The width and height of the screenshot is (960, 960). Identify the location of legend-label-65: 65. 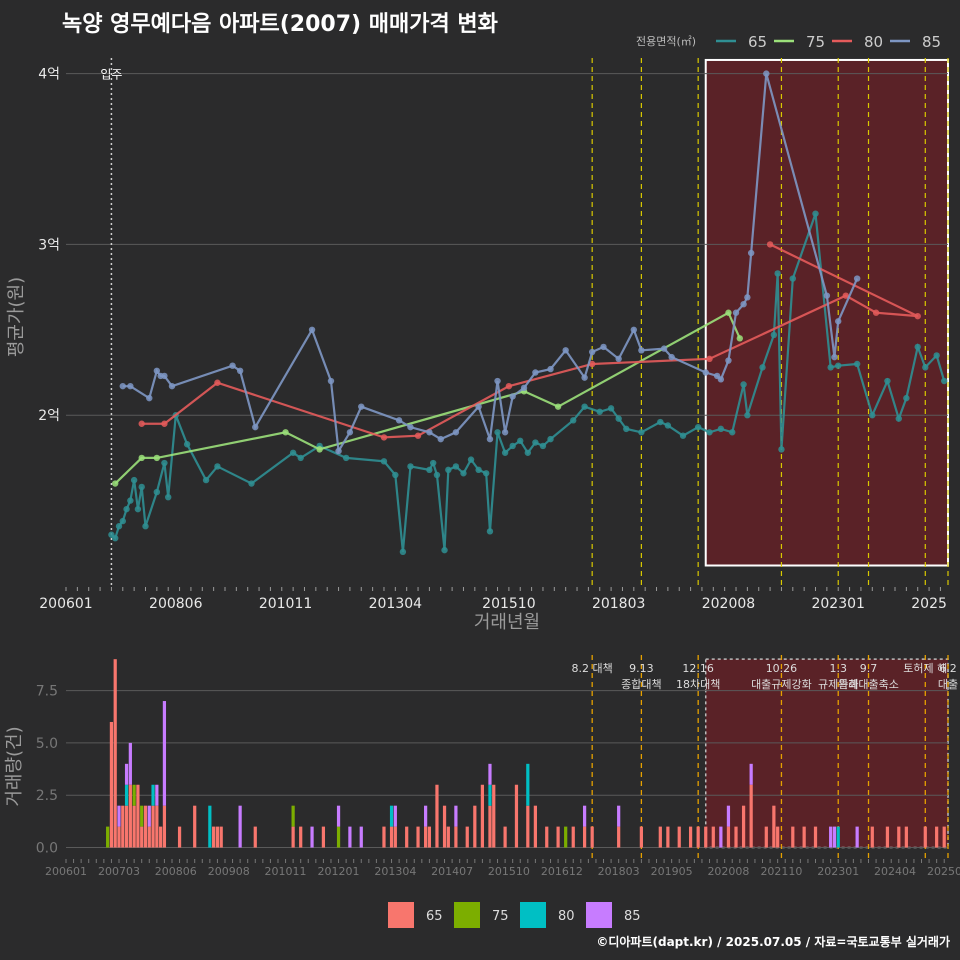
(434, 916).